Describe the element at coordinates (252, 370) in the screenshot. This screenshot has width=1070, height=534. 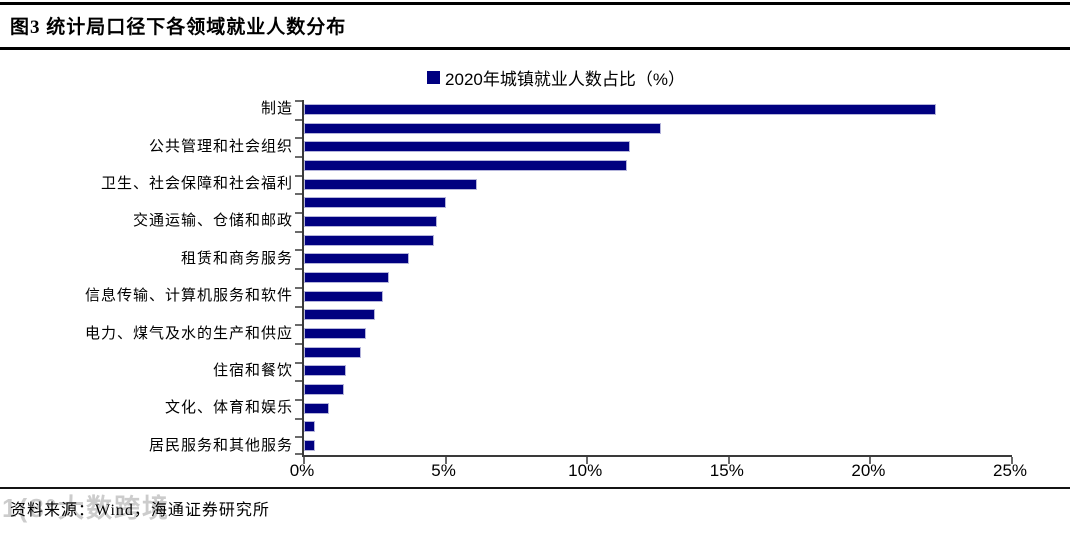
I see `category-label: 住宿和餐饮` at that location.